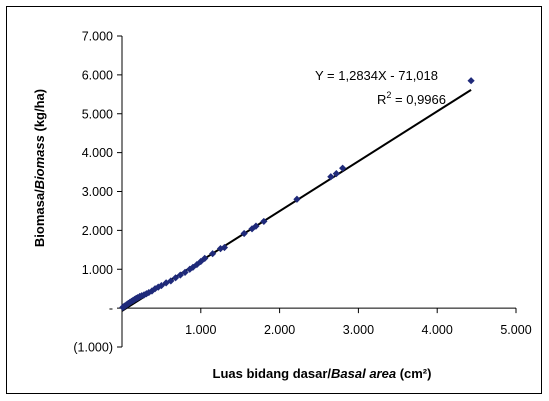  Describe the element at coordinates (363, 373) in the screenshot. I see `x-axis-title-part-2: Basal area` at that location.